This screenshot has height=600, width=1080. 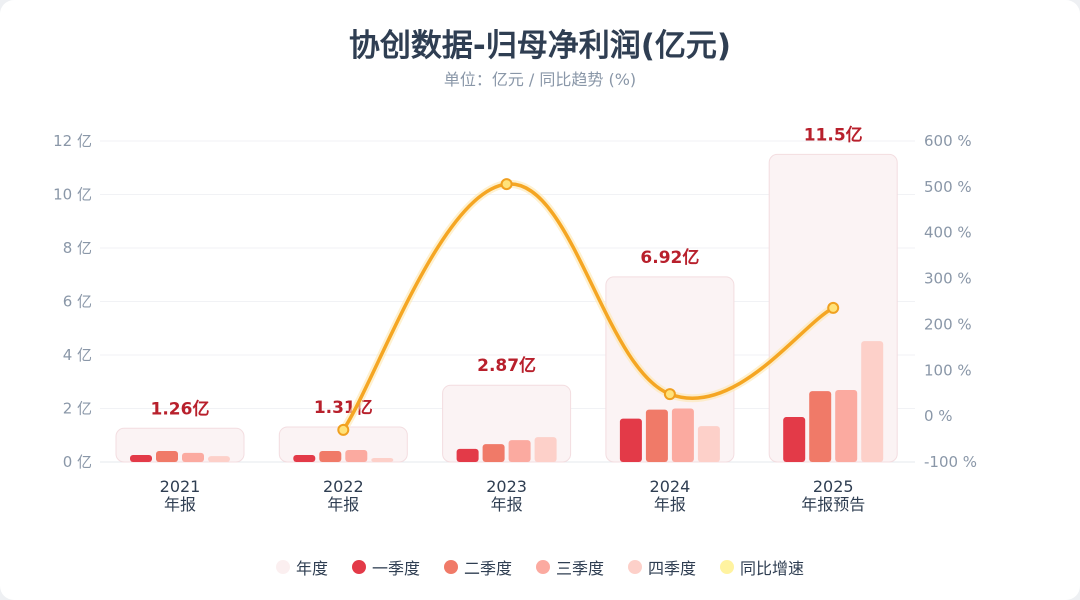 What do you see at coordinates (487, 568) in the screenshot?
I see `legend-label: 二季度` at bounding box center [487, 568].